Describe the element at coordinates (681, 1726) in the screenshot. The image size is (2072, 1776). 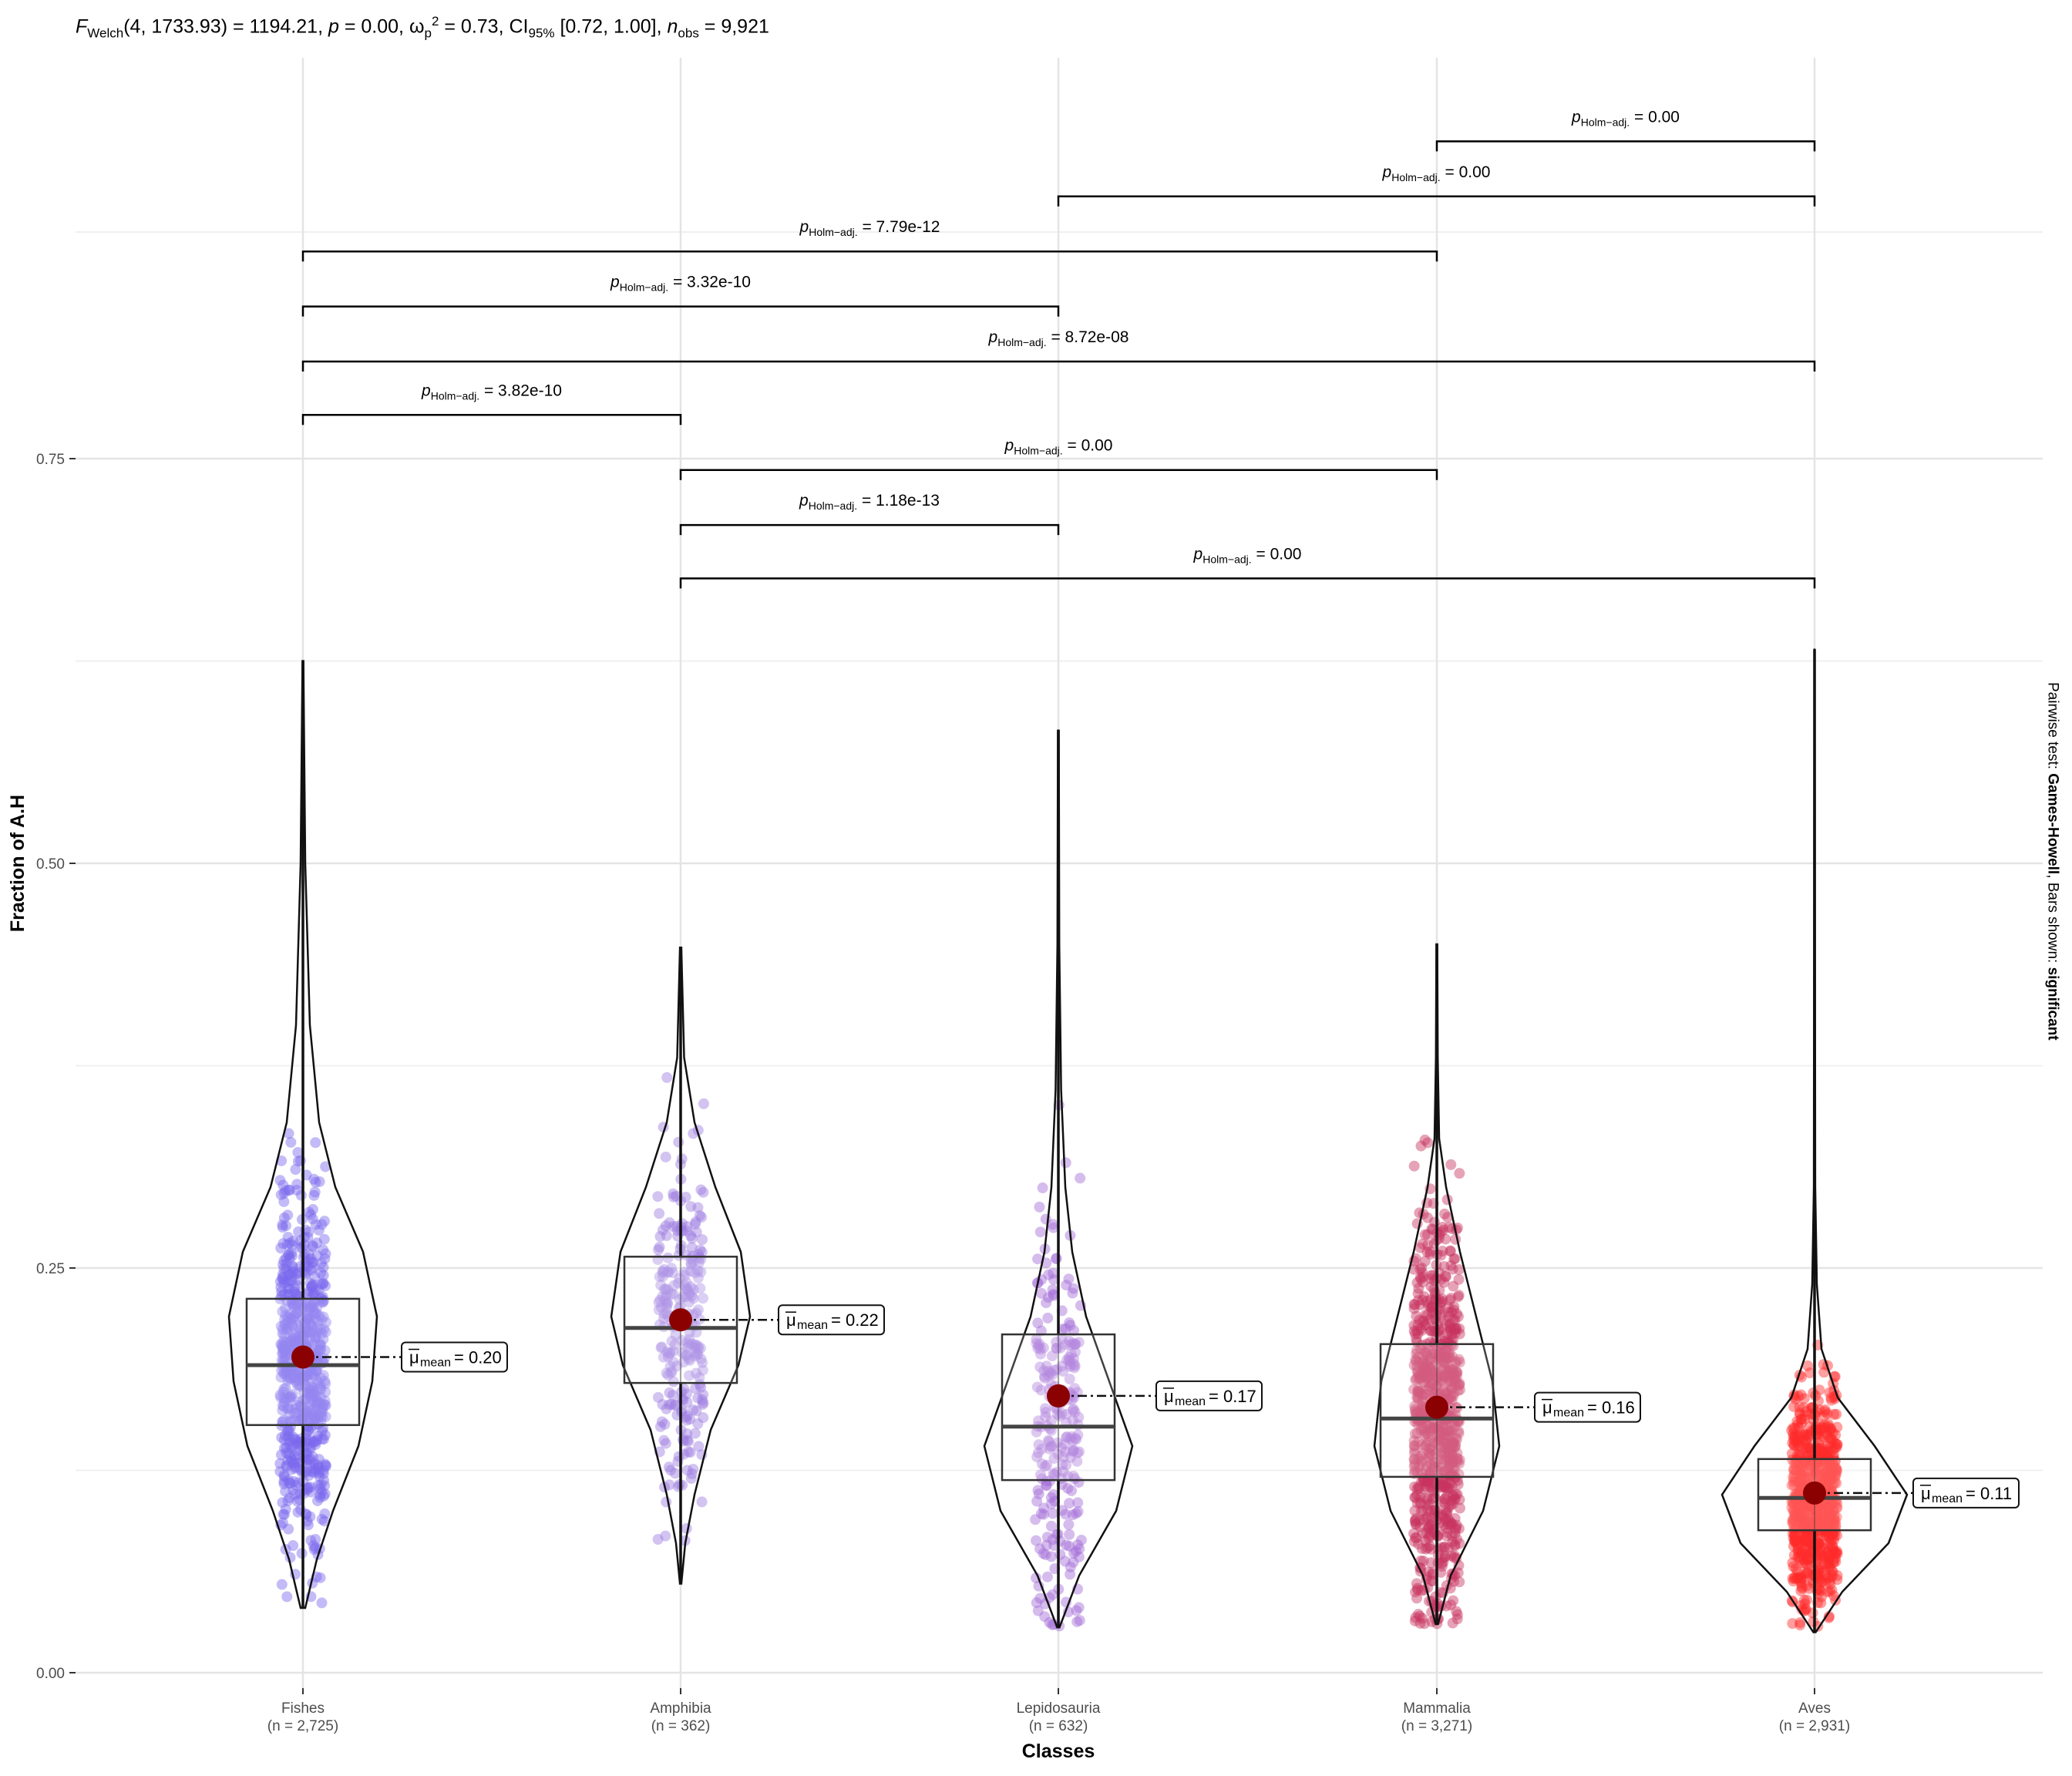
I see `x-tick-n-label: (n = 362)` at that location.